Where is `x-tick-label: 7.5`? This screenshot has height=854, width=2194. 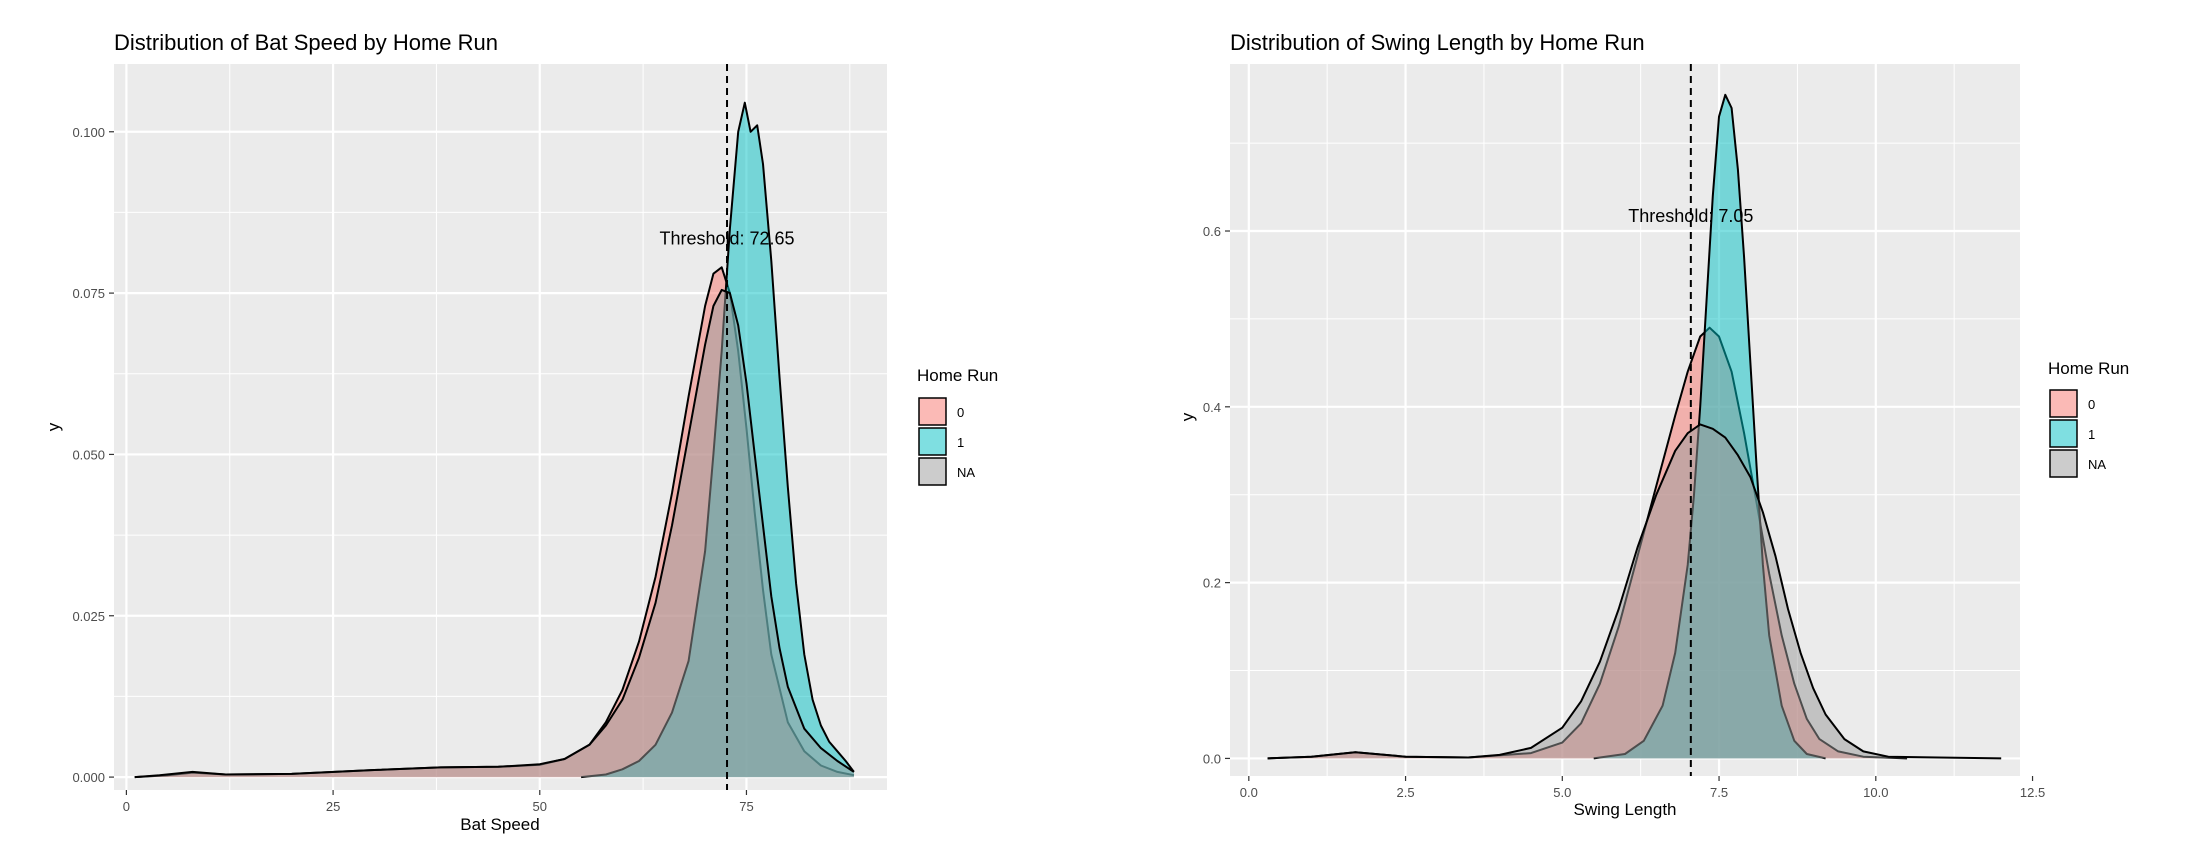
x-tick-label: 7.5 is located at coordinates (1719, 792).